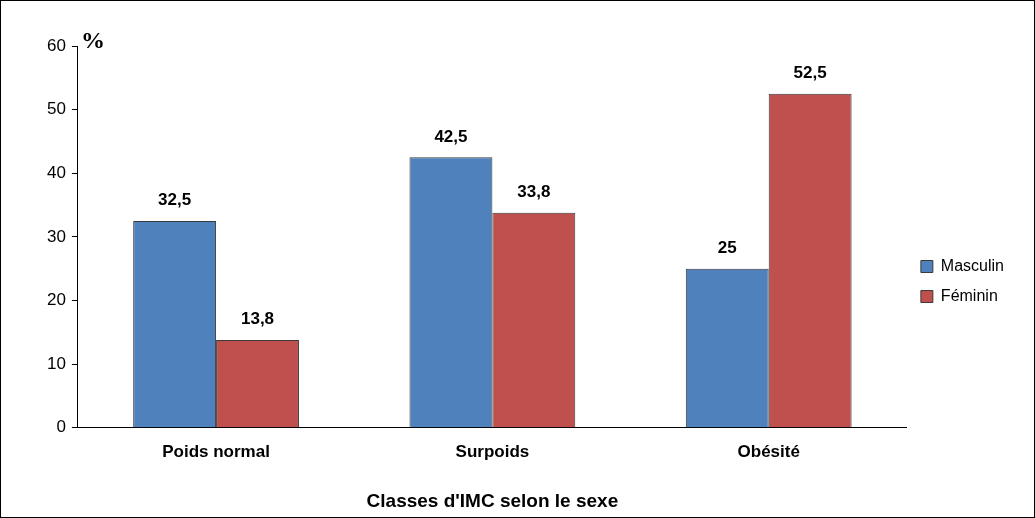 This screenshot has width=1035, height=518. What do you see at coordinates (727, 247) in the screenshot?
I see `data-label: 25` at bounding box center [727, 247].